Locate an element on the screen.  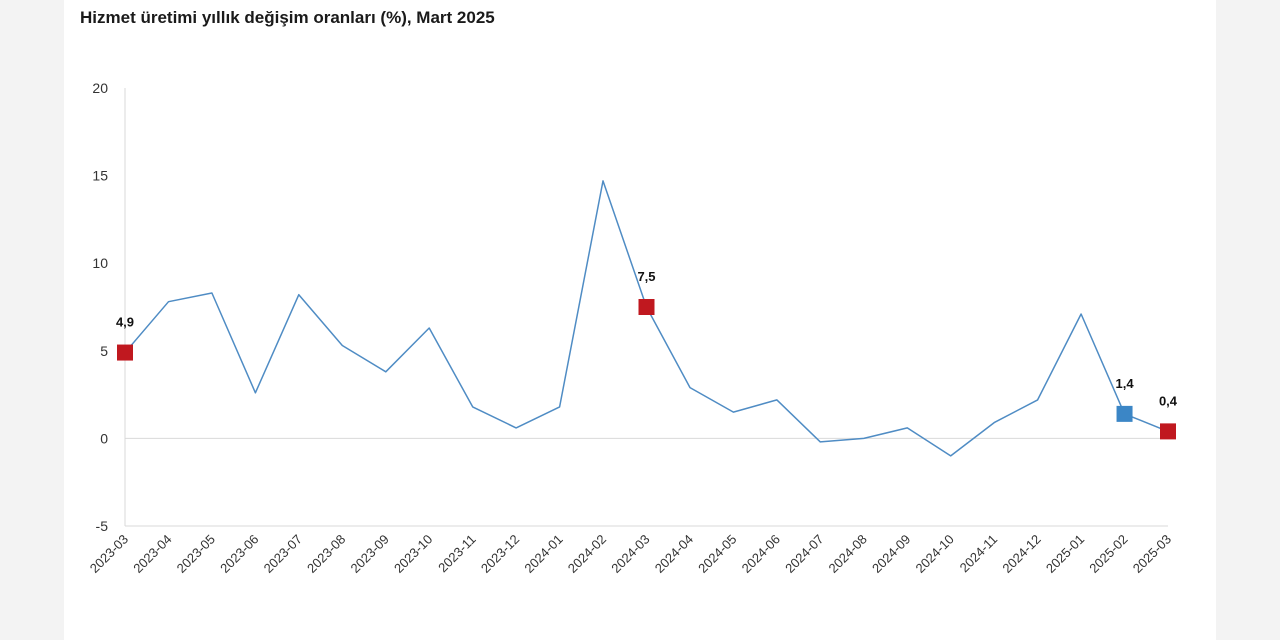
x-tick-label: 2025-01 is located at coordinates (1065, 554).